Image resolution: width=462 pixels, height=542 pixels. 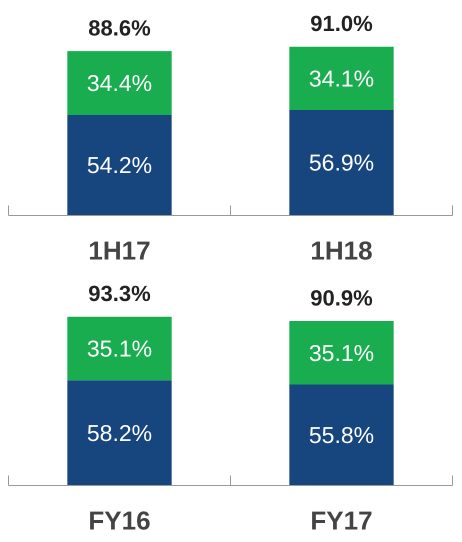 I want to click on data-label: 58.2%, so click(x=119, y=433).